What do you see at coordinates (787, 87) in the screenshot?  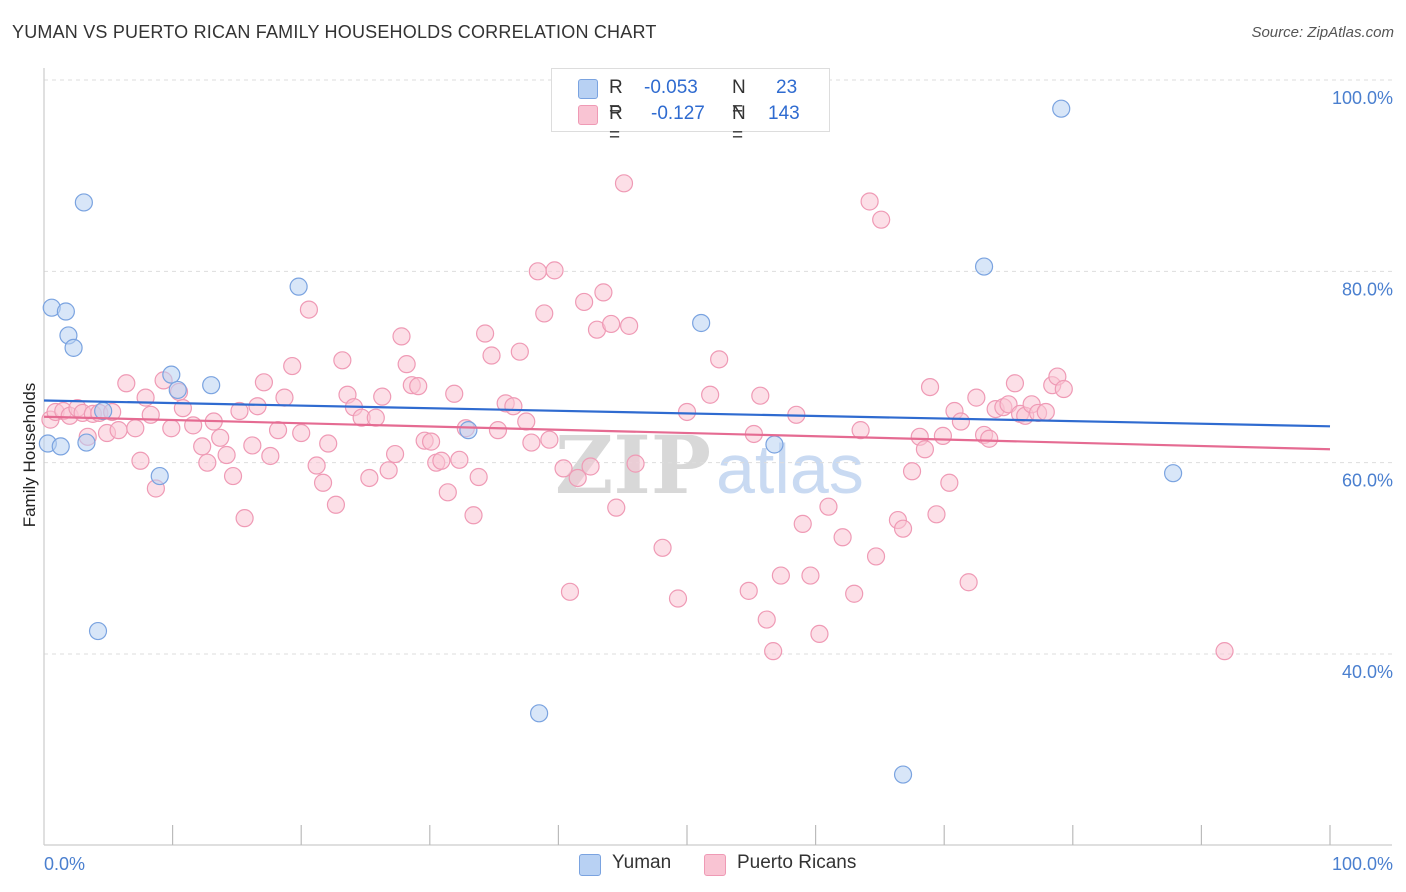 I see `n-value: 23` at bounding box center [787, 87].